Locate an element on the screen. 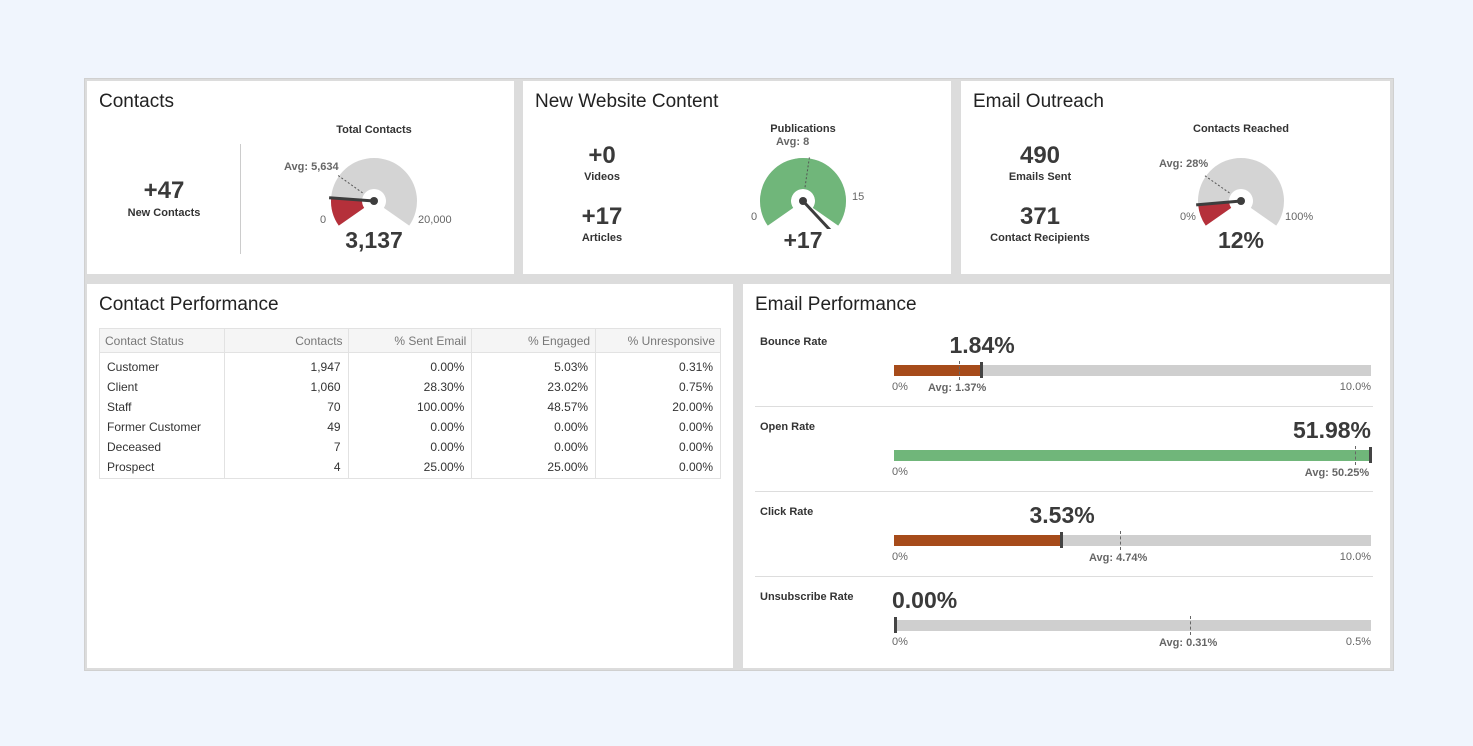 Image resolution: width=1473 pixels, height=746 pixels. table-row: Customer 1,947 0.00% 5.03% 0.31% is located at coordinates (410, 364).